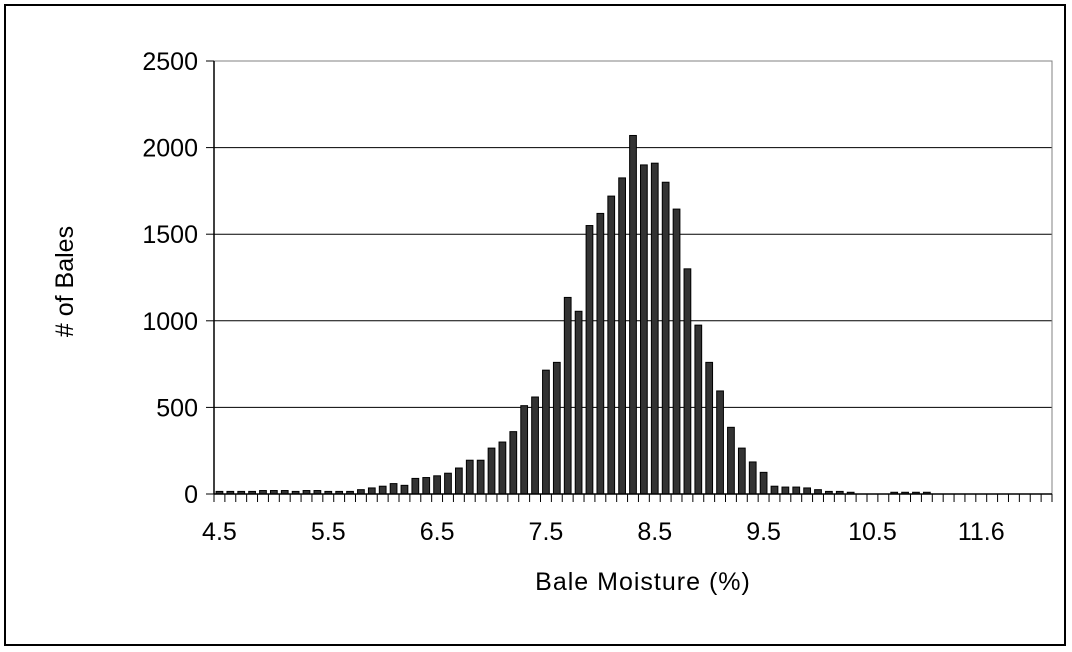  Describe the element at coordinates (328, 532) in the screenshot. I see `x-tick-label: 5.5` at that location.